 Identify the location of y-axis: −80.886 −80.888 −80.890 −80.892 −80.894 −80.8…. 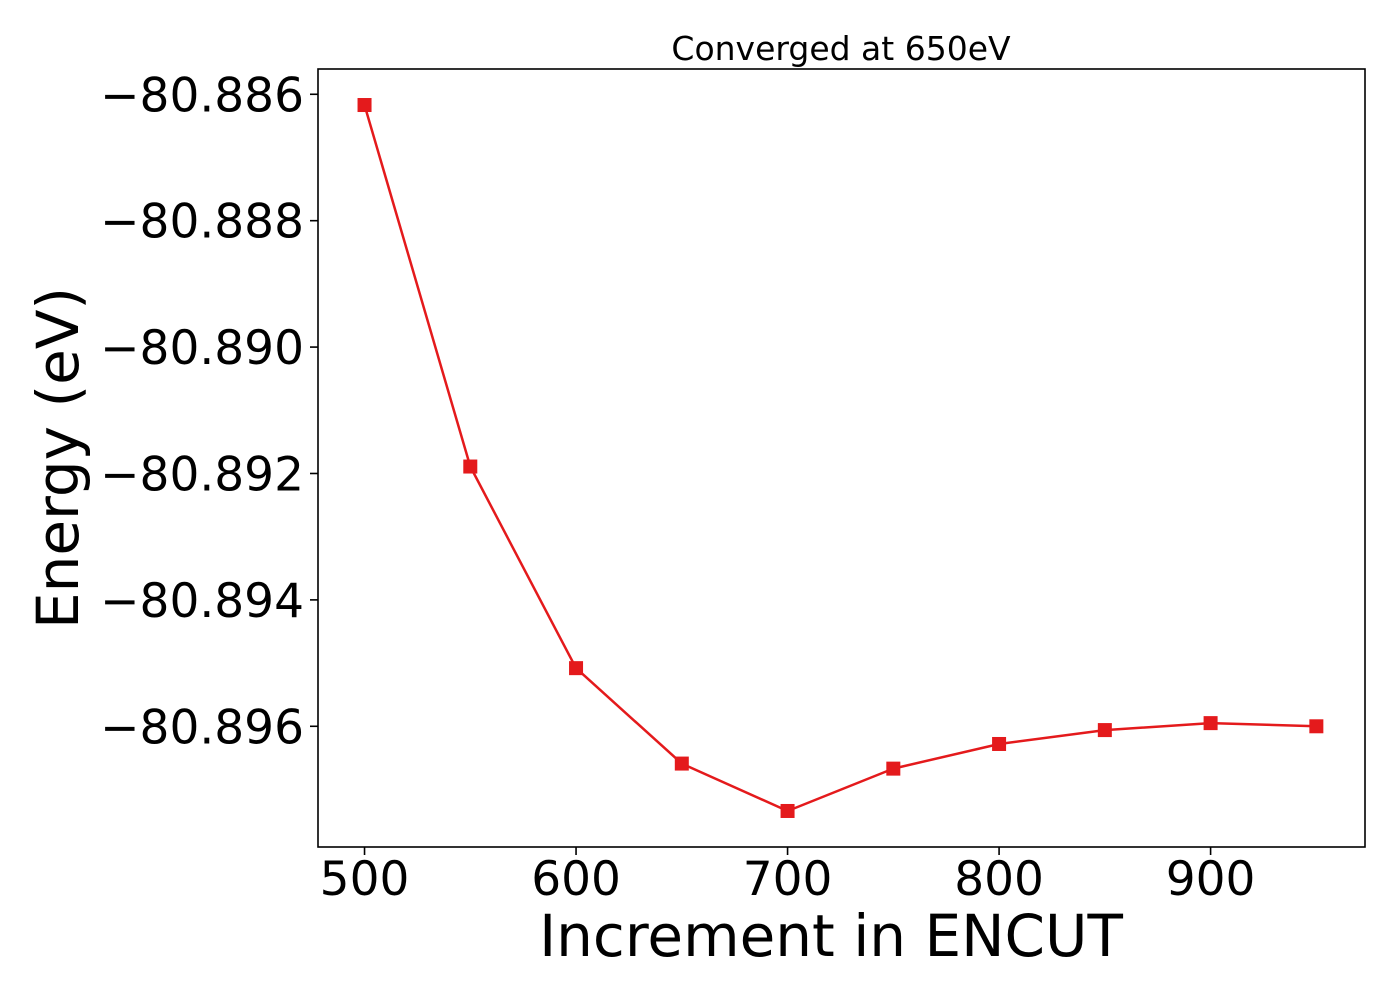
(209, 411).